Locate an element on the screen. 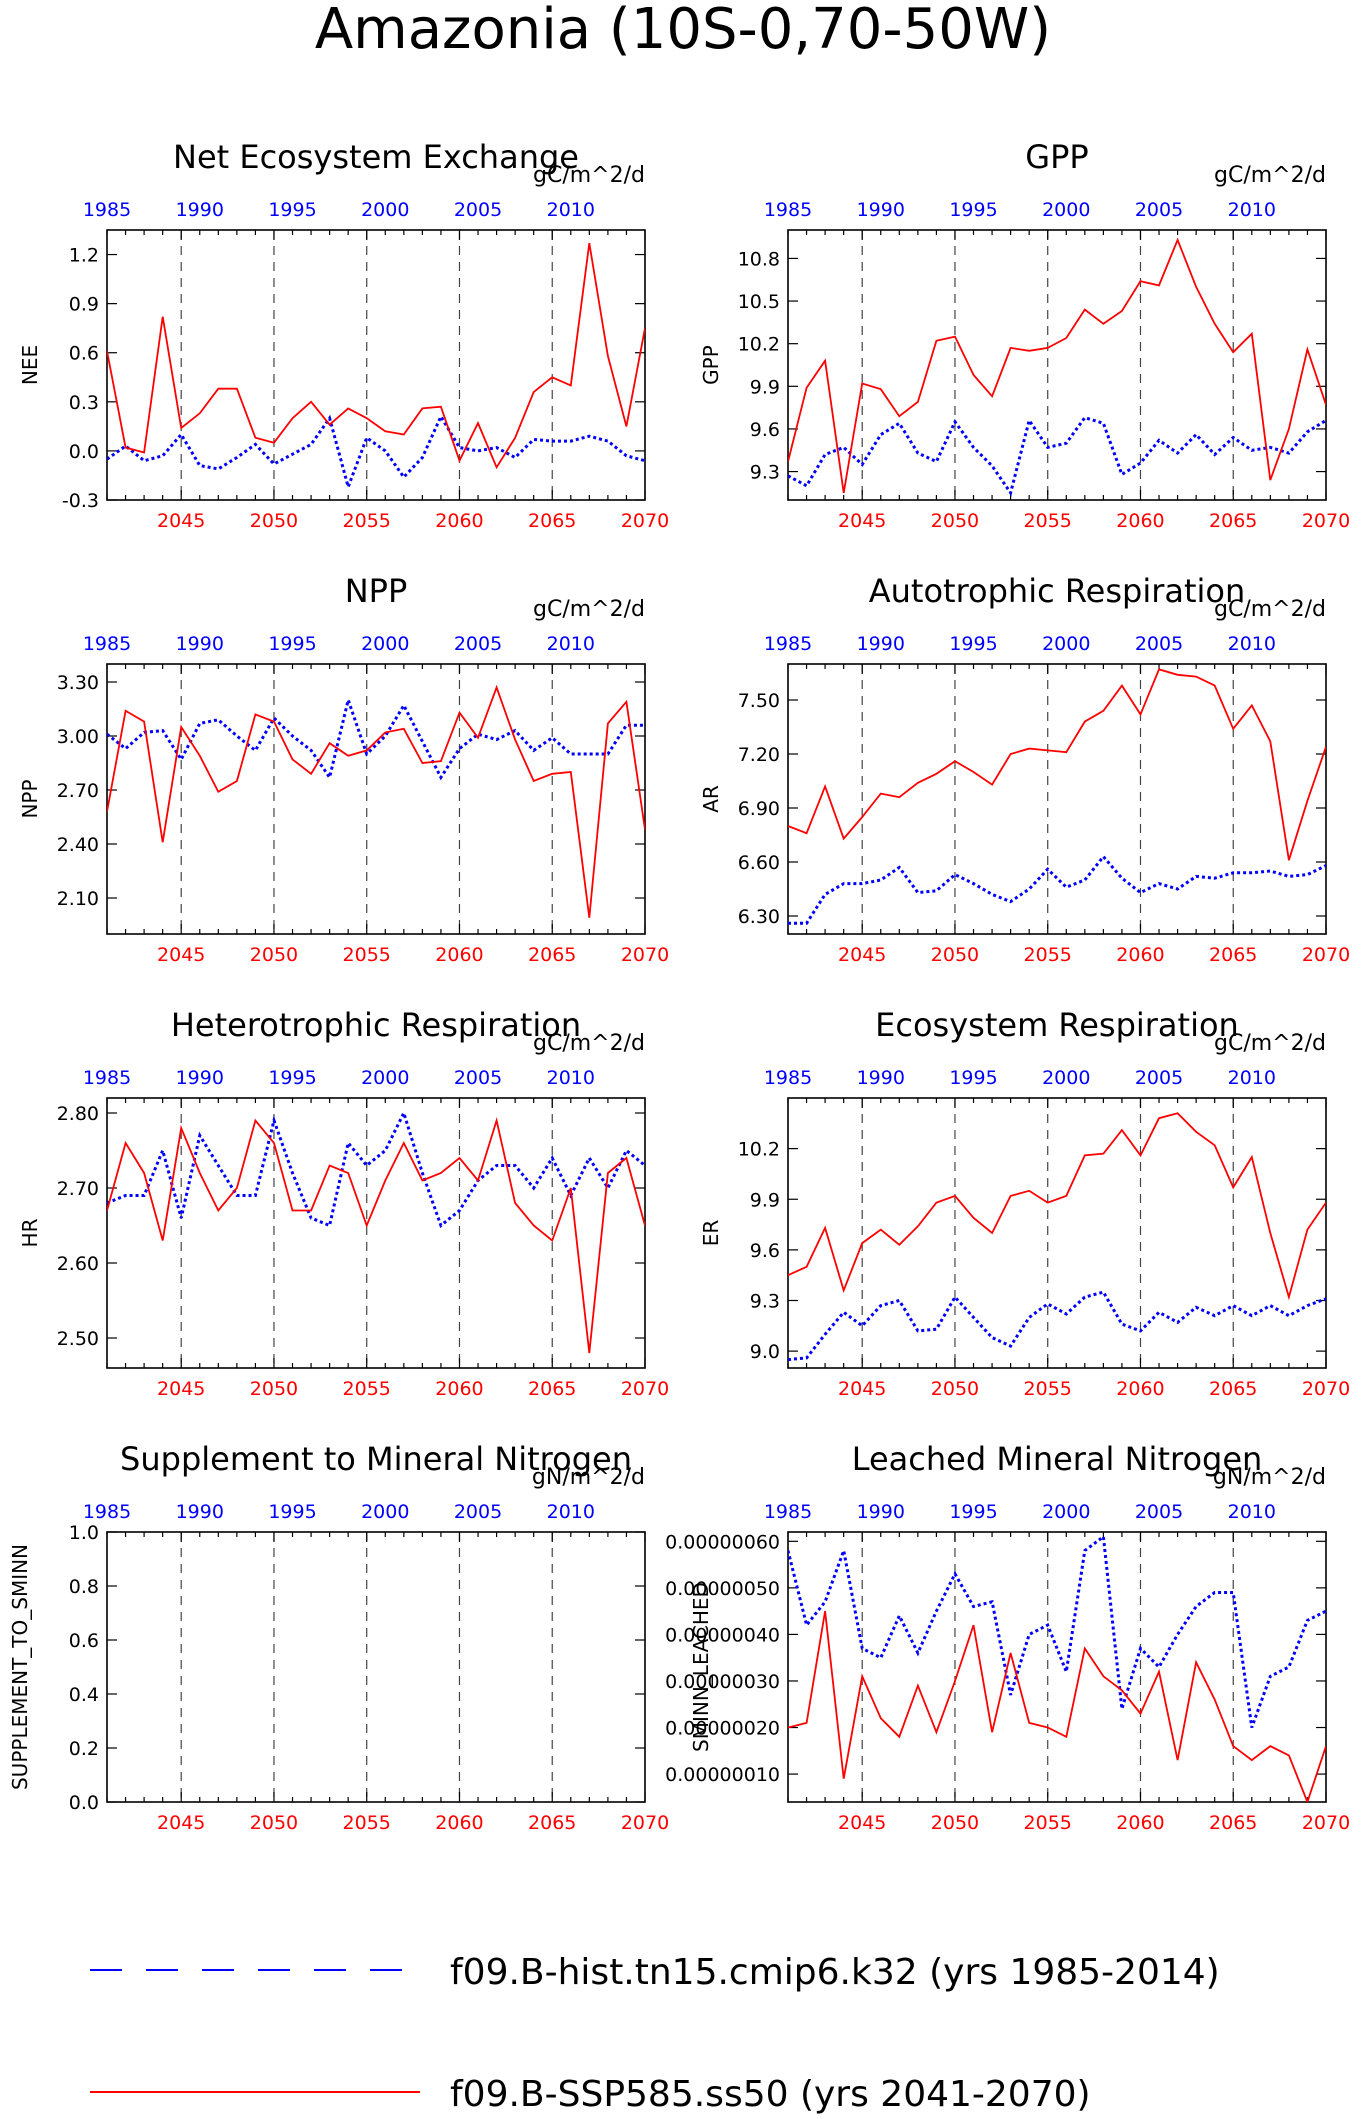 Image resolution: width=1366 pixels, height=2119 pixels. panel-title: Supplement to Mineral Nitrogen is located at coordinates (376, 1459).